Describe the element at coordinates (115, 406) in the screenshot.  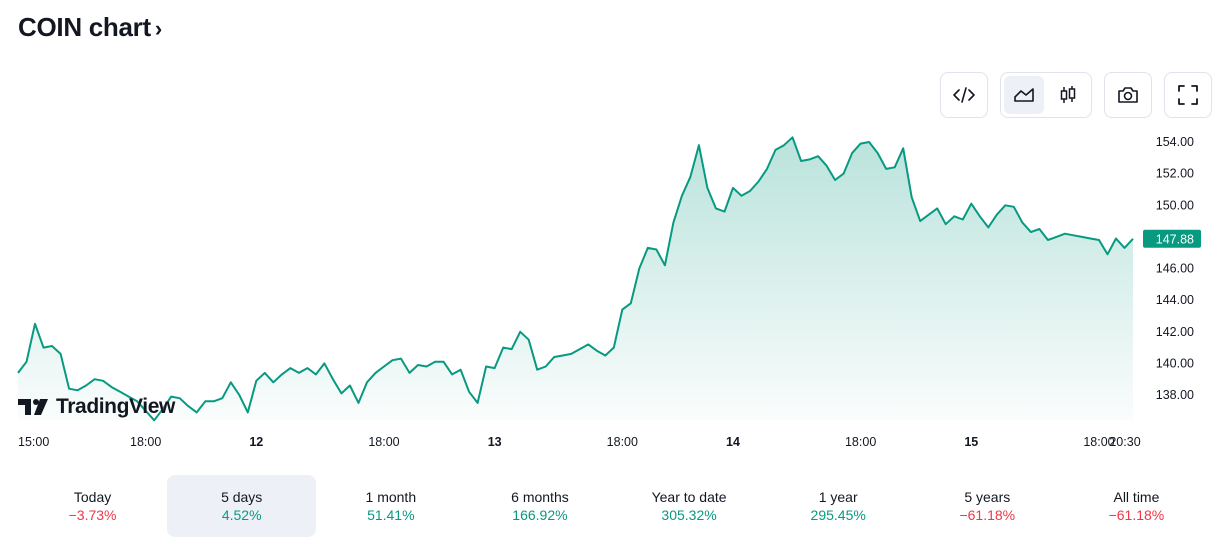
I see `tradingview-logo-text: TradingView` at that location.